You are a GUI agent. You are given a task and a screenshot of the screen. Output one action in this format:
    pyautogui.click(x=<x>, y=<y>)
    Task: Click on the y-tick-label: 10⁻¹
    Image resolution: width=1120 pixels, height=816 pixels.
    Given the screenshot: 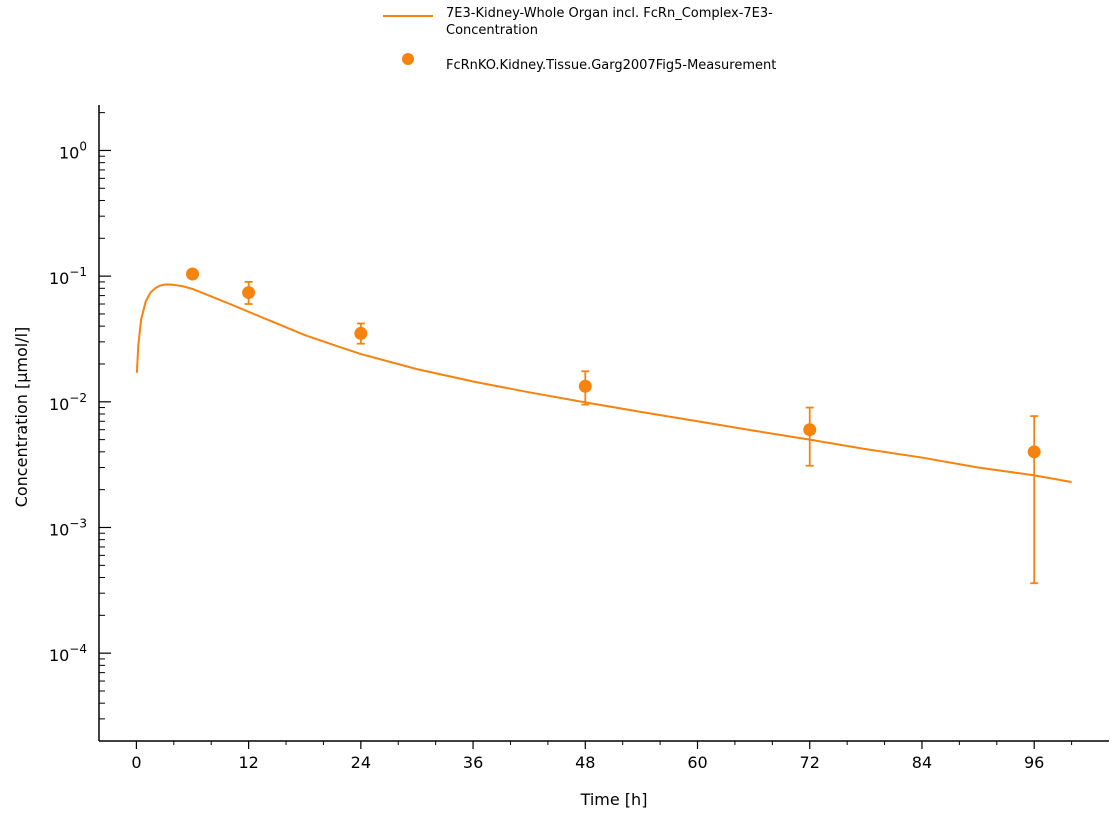 What is the action you would take?
    pyautogui.click(x=68, y=276)
    